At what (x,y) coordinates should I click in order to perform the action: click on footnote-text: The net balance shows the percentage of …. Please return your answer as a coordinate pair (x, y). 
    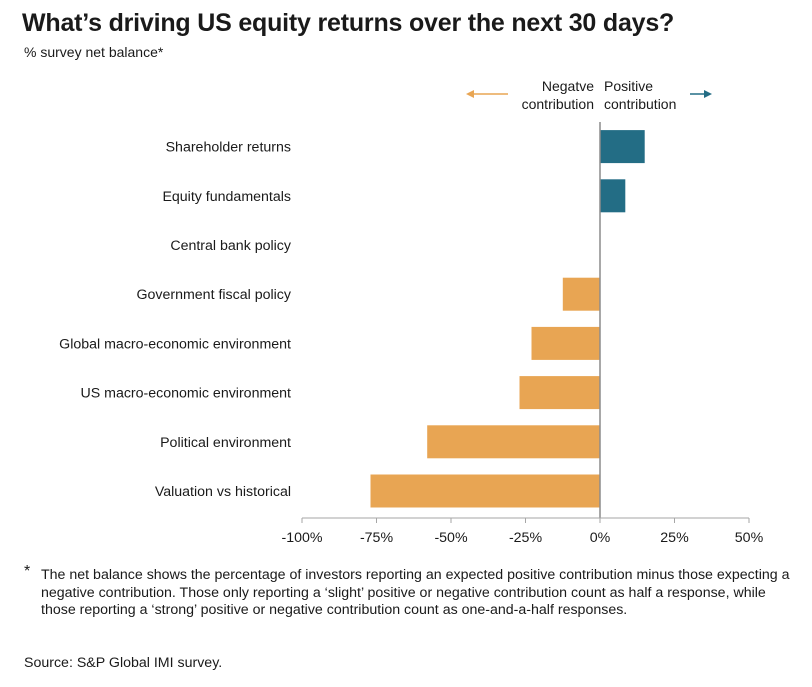
    Looking at the image, I should click on (415, 592).